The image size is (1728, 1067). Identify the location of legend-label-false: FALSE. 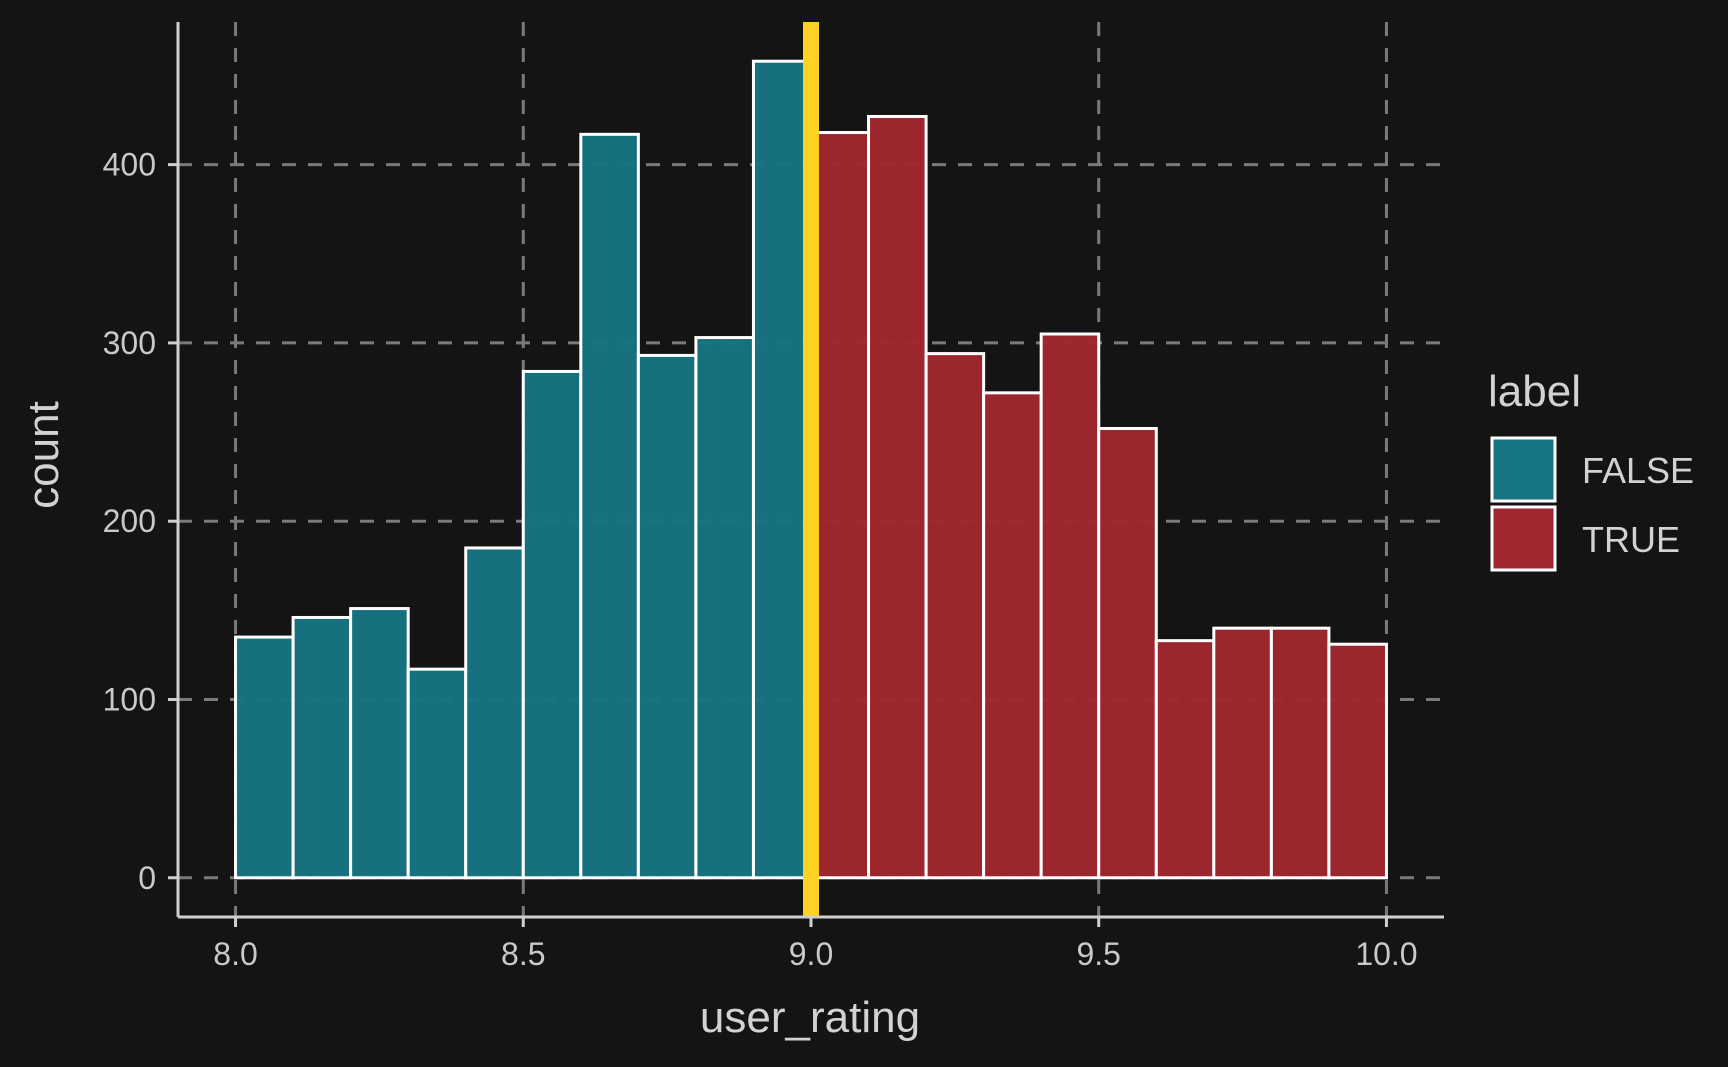
(1638, 470).